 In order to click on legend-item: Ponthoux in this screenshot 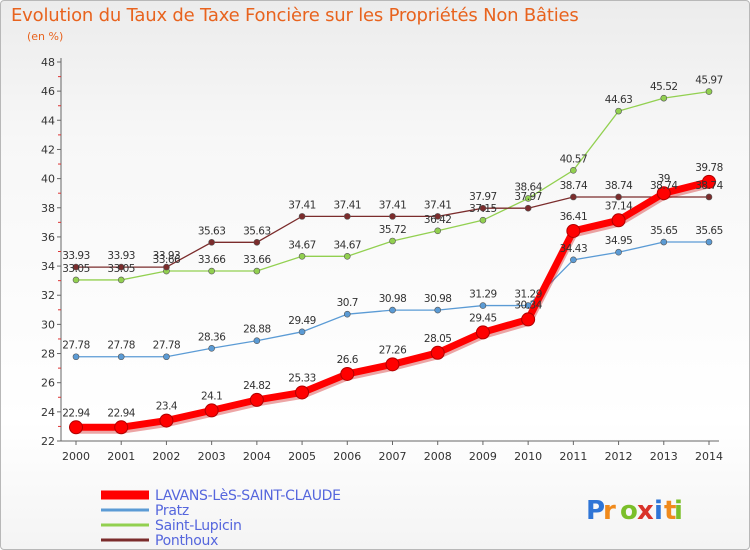, I will do `click(159, 541)`.